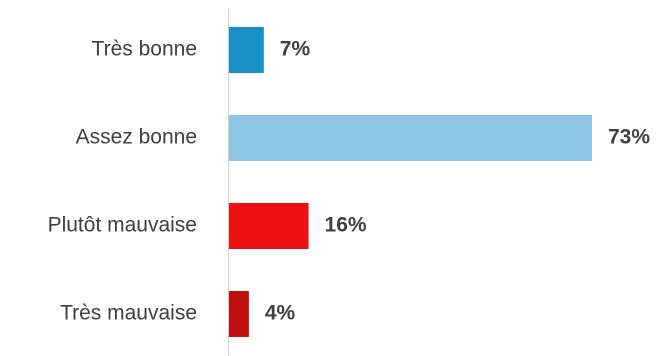  Describe the element at coordinates (346, 225) in the screenshot. I see `value-label-3: 16%` at that location.